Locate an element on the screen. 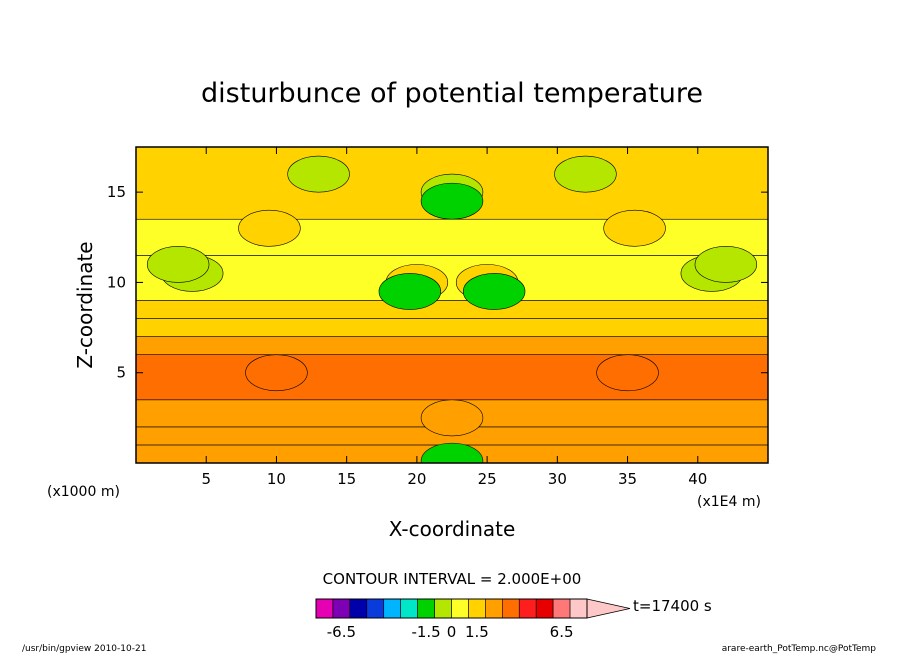 The height and width of the screenshot is (654, 904). x-axis-unit: (x1E4 m) is located at coordinates (729, 502).